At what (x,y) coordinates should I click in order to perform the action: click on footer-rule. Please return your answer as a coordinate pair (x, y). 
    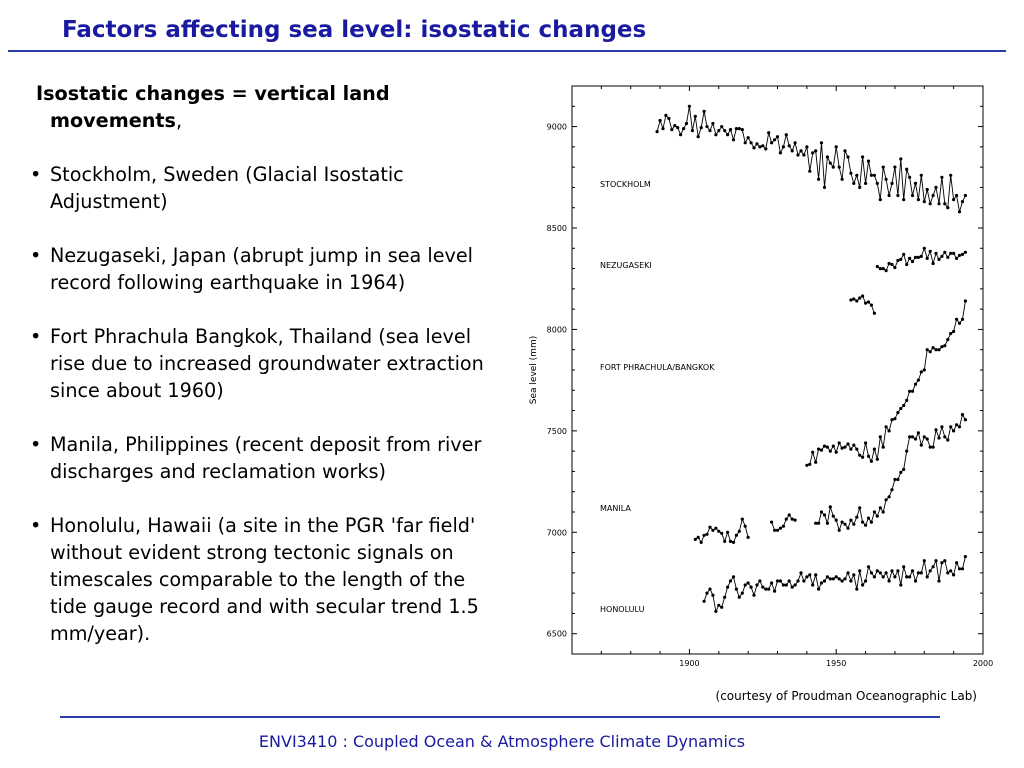
    Looking at the image, I should click on (500, 717).